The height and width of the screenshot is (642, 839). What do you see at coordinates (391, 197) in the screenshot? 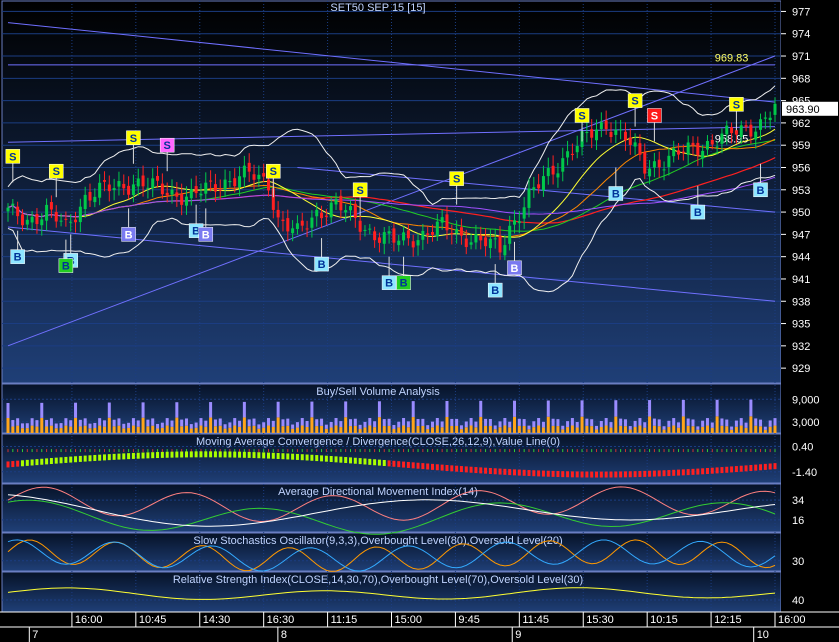
I see `ma-slow-line` at bounding box center [391, 197].